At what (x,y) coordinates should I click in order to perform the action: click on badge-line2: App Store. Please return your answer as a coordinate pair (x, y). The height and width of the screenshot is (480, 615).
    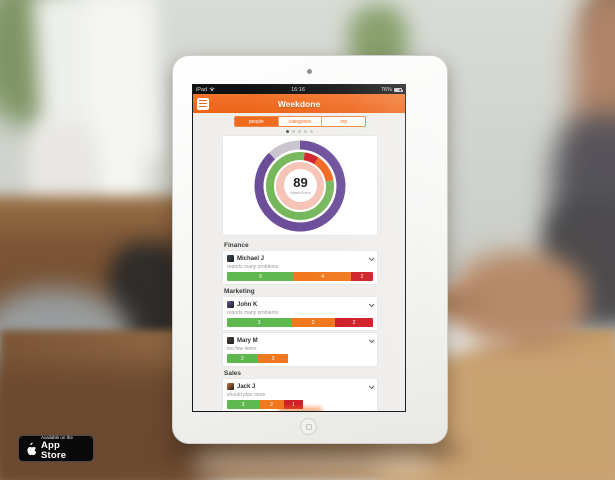
    Looking at the image, I should click on (53, 450).